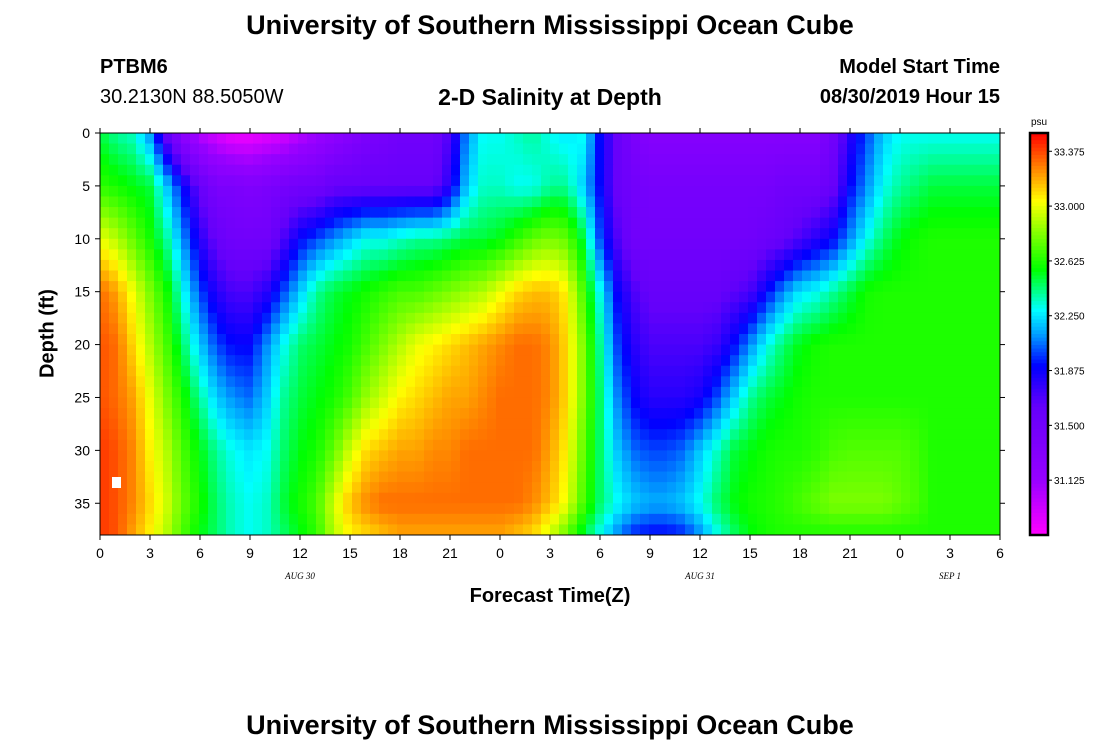 This screenshot has width=1100, height=750. Describe the element at coordinates (350, 553) in the screenshot. I see `x-tick-label: 15` at that location.